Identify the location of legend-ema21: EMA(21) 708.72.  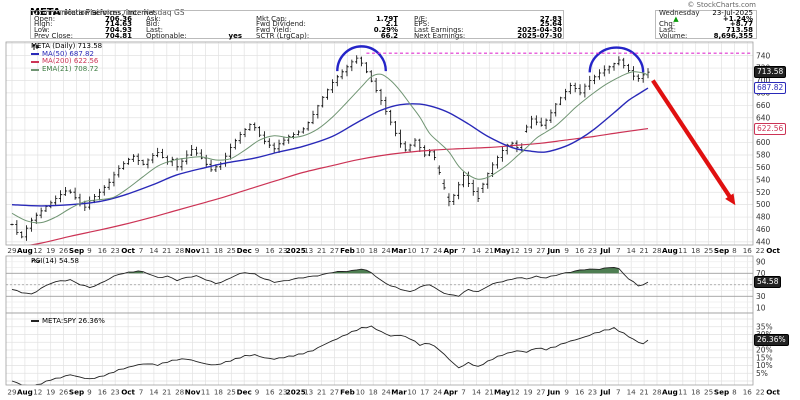
(70, 68).